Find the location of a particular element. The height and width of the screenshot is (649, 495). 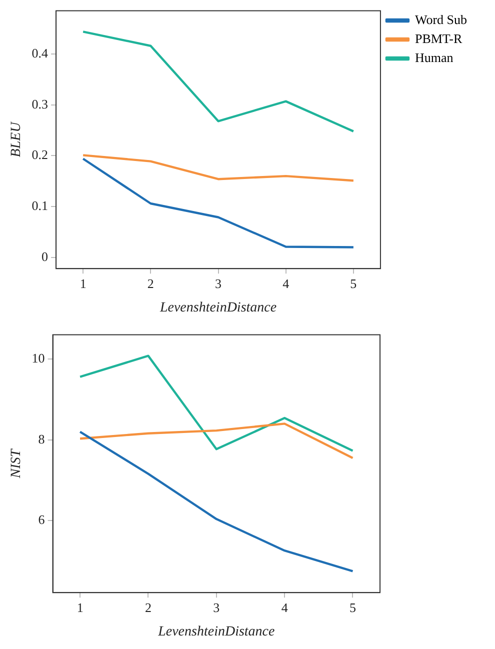

y-axis-title: NIST is located at coordinates (16, 464).